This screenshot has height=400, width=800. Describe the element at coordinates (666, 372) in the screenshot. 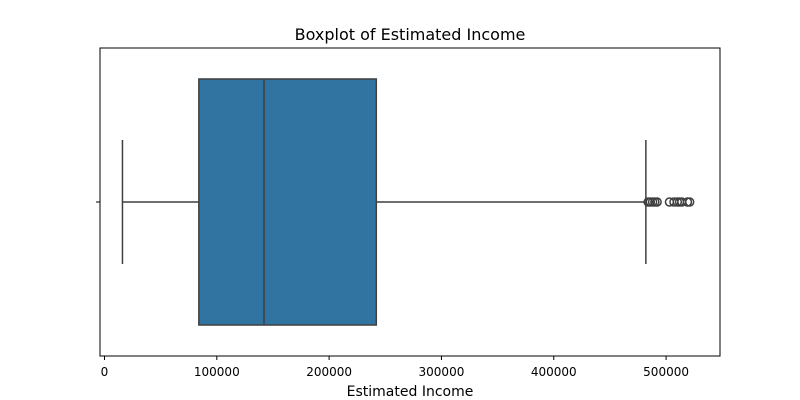

I see `x-tick-label: 500000` at that location.